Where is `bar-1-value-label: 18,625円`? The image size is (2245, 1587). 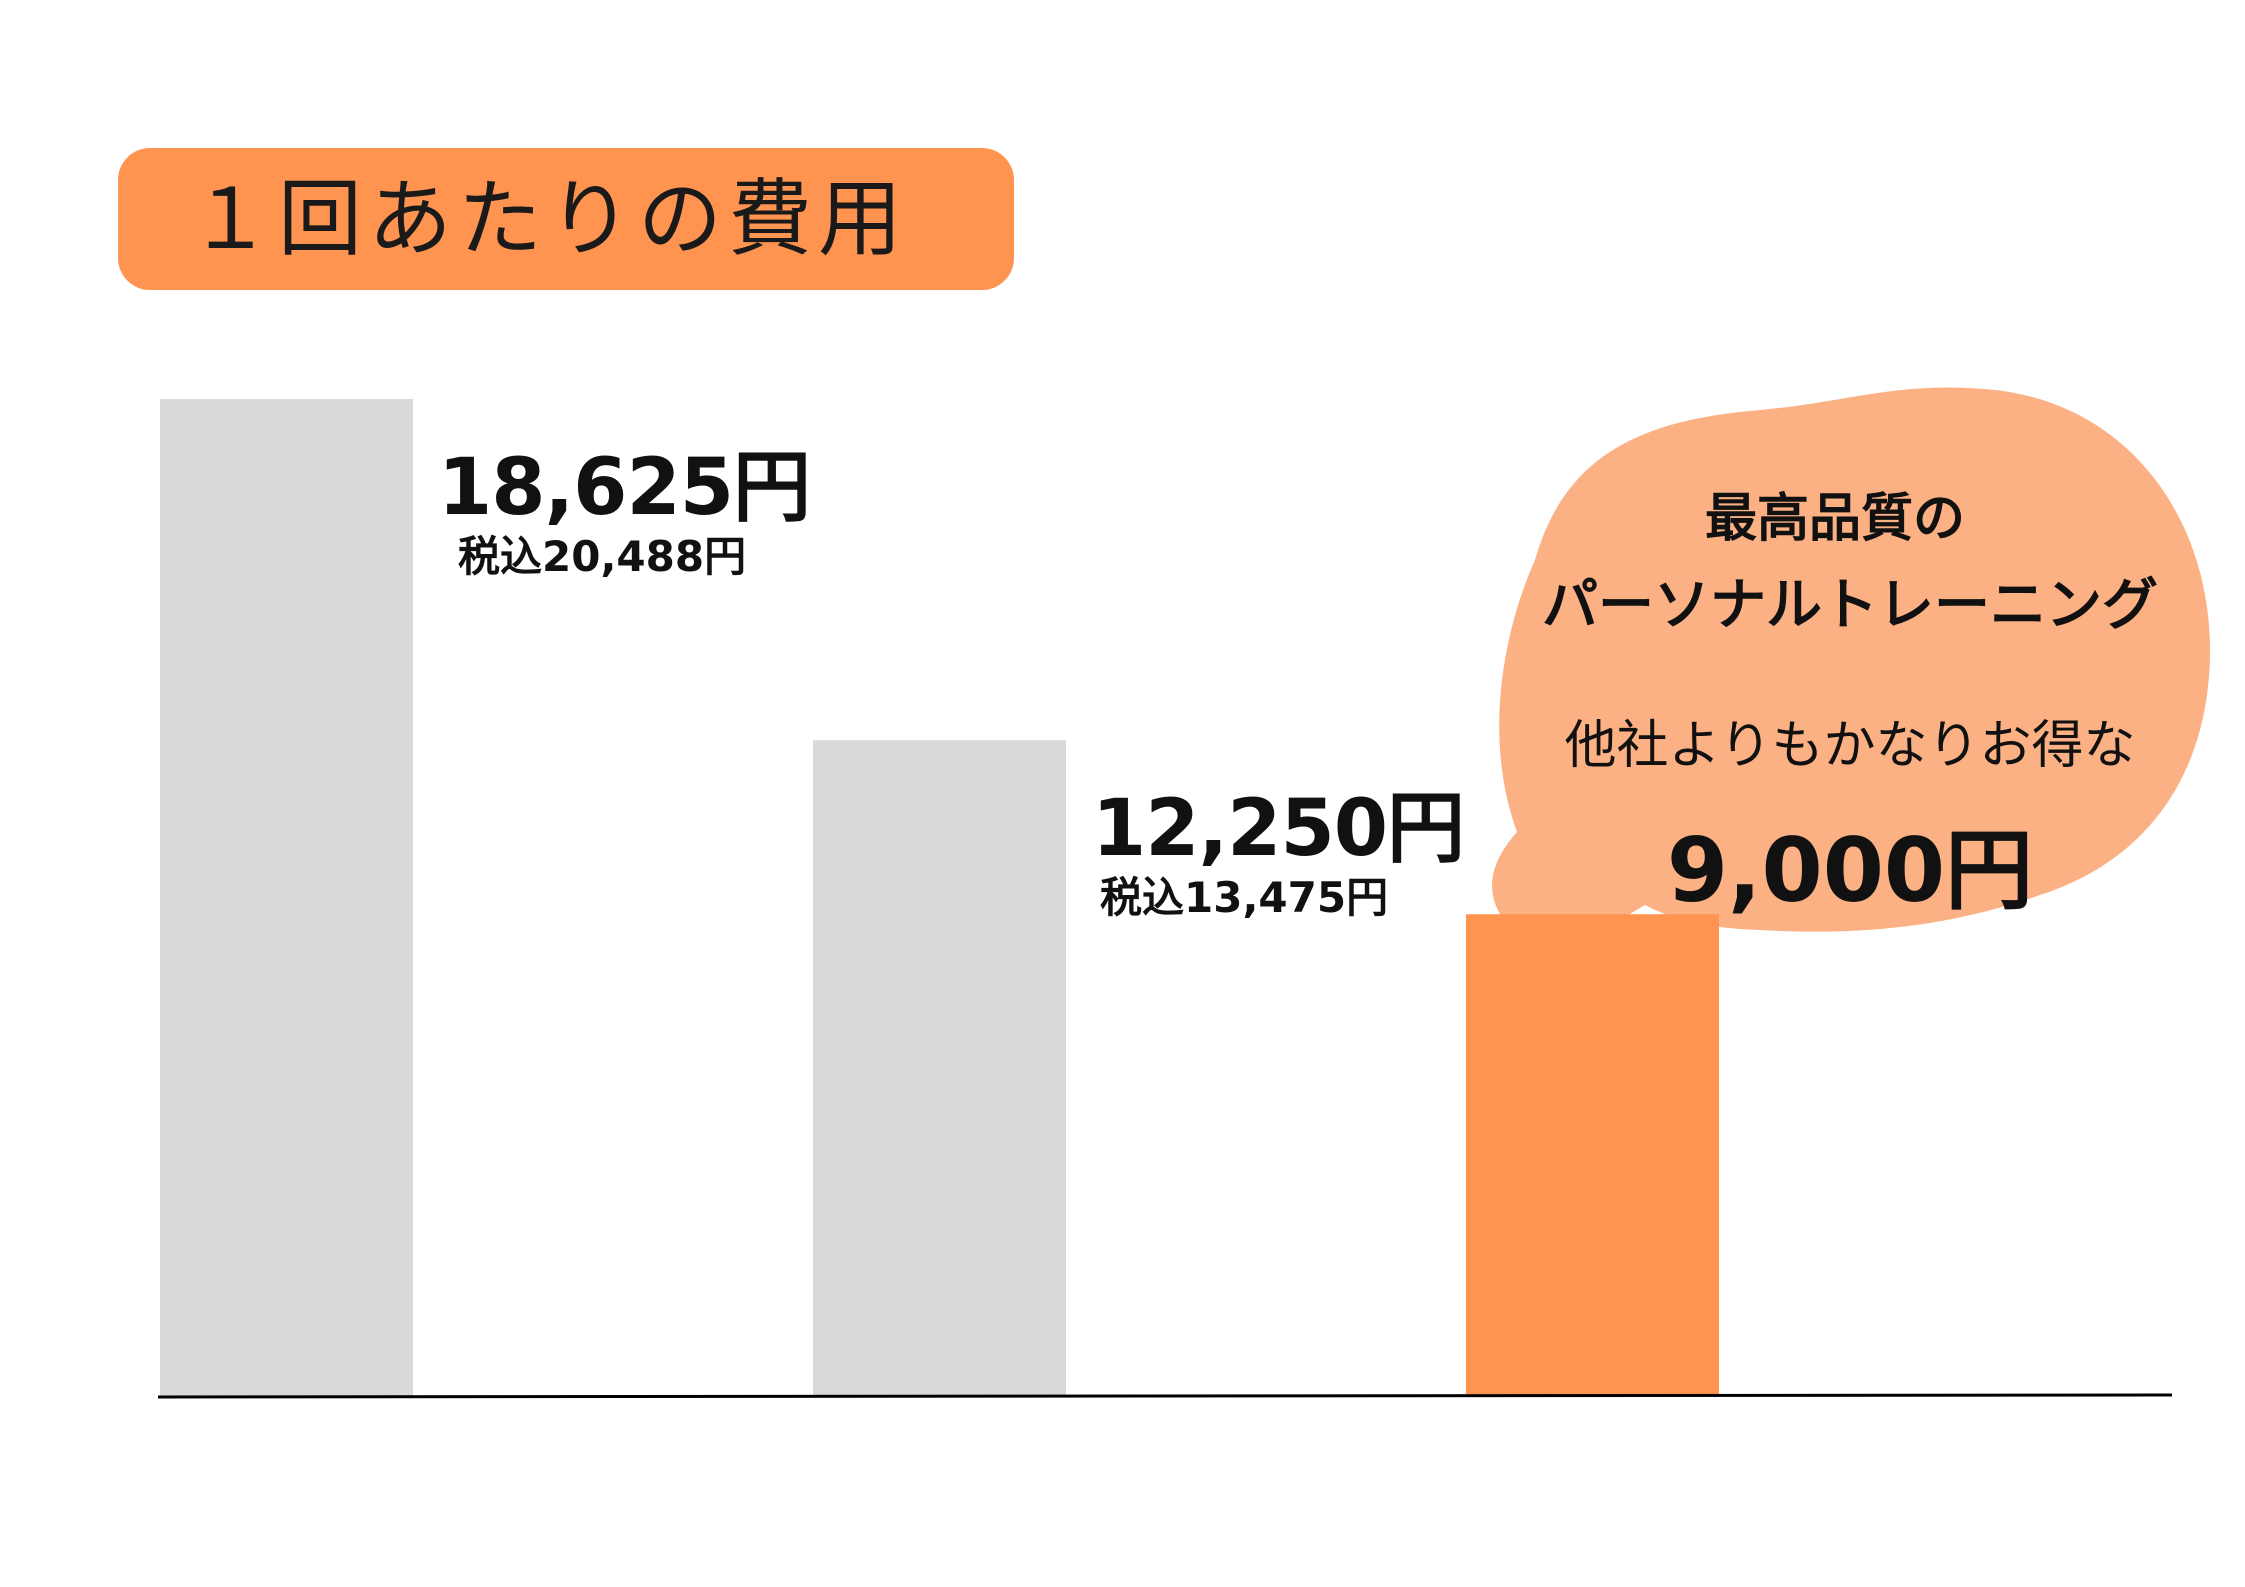 bar-1-value-label: 18,625円 is located at coordinates (624, 488).